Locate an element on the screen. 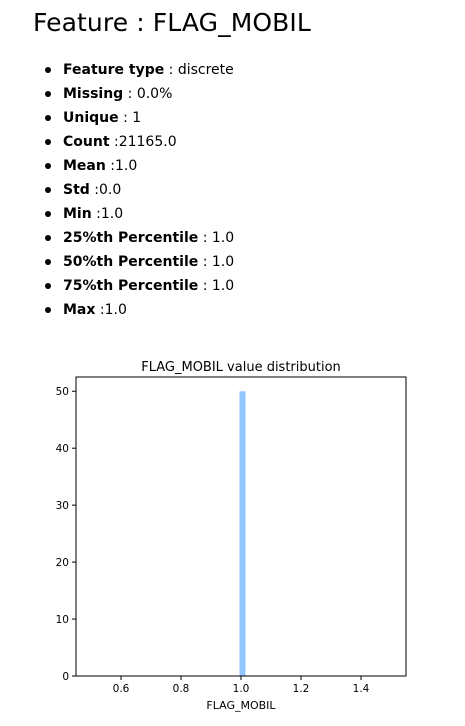 The height and width of the screenshot is (726, 465). stat-min: Min :1.0 is located at coordinates (117, 214).